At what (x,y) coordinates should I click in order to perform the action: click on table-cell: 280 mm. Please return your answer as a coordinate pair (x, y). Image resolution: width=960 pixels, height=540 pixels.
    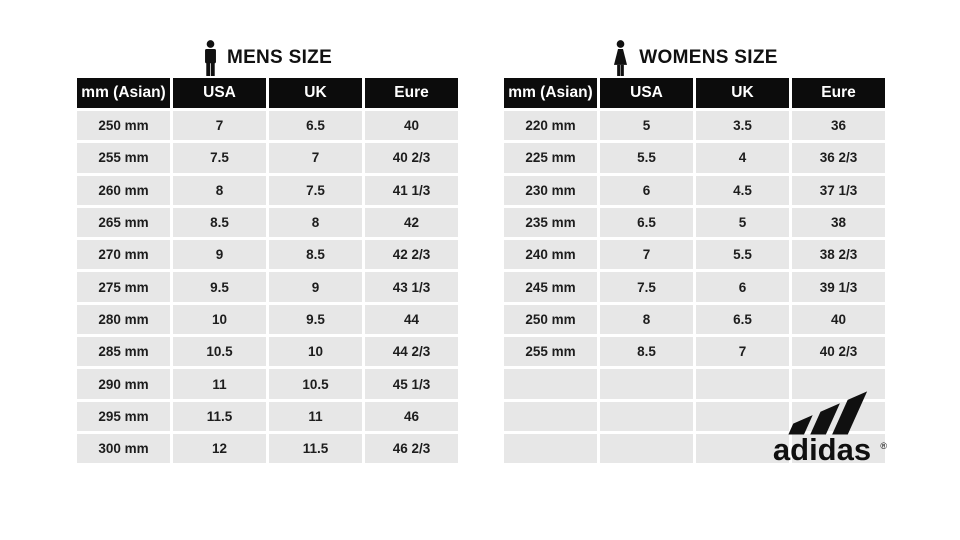
    Looking at the image, I should click on (123, 319).